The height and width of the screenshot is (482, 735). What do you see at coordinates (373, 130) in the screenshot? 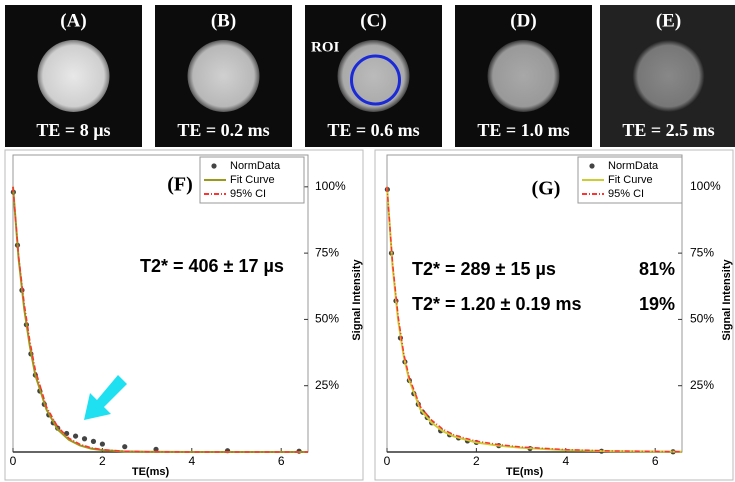
I see `te-caption: TE = 0.6 ms` at bounding box center [373, 130].